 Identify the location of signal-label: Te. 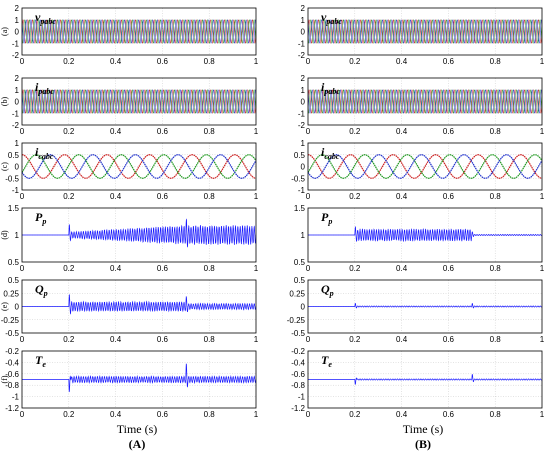
(40, 361).